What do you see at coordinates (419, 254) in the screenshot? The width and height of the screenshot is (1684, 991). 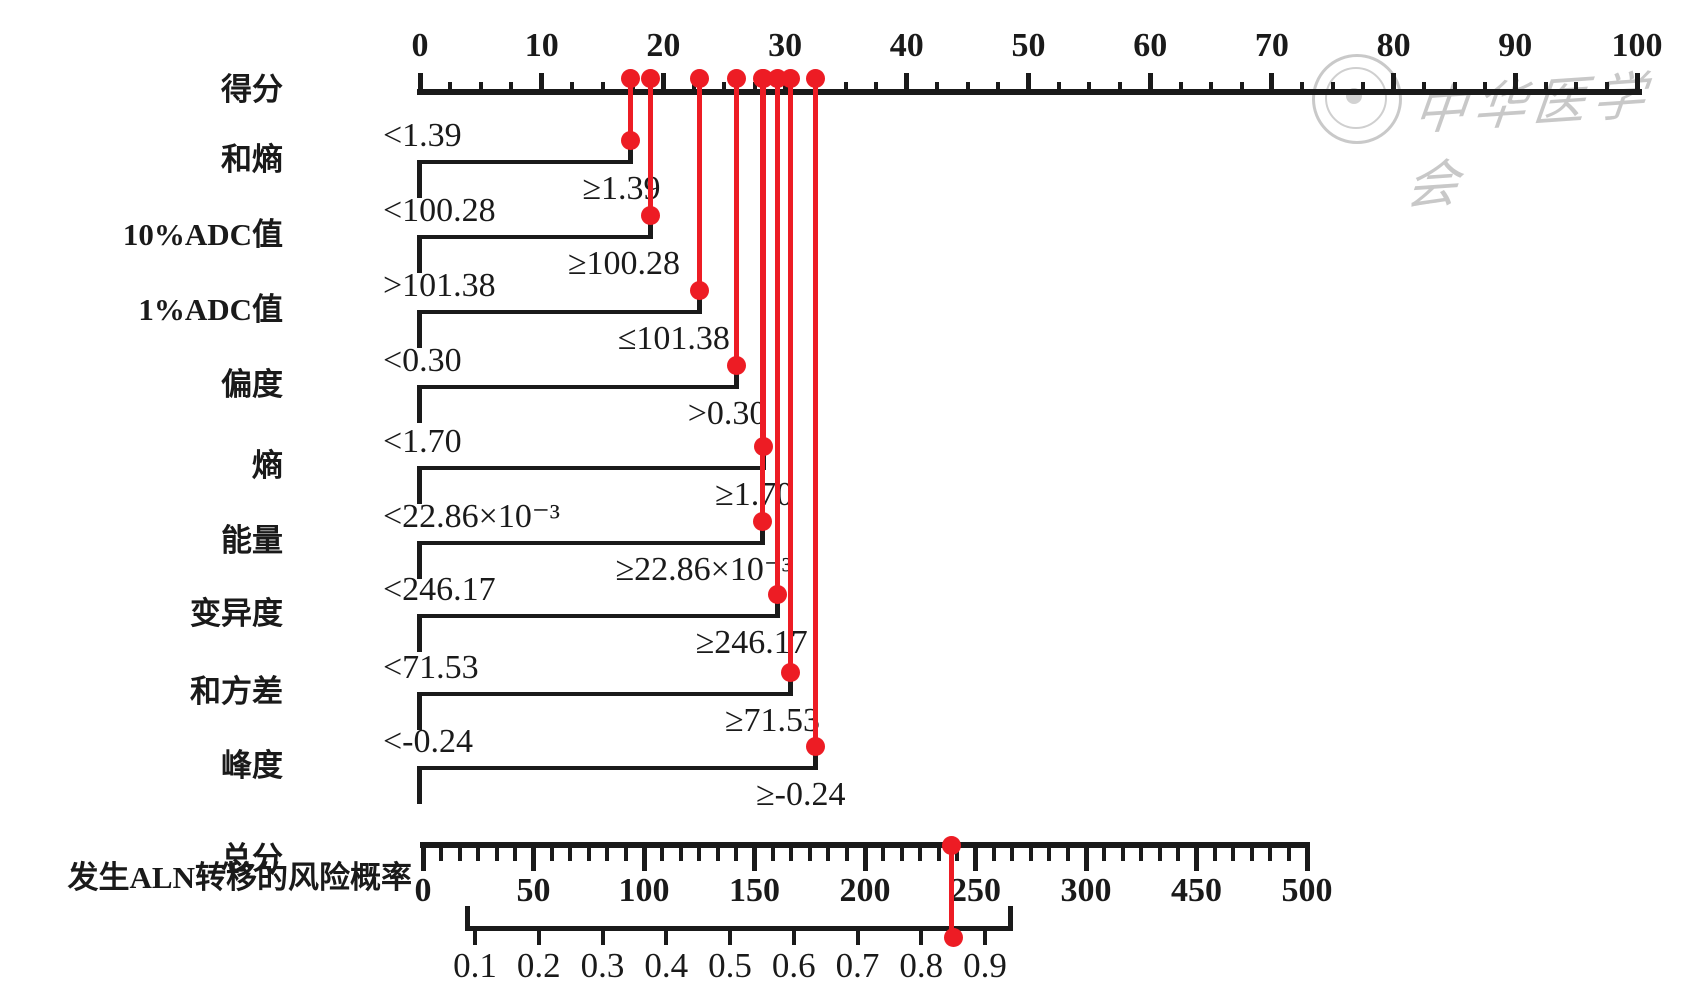 I see `var-1-left-tick` at bounding box center [419, 254].